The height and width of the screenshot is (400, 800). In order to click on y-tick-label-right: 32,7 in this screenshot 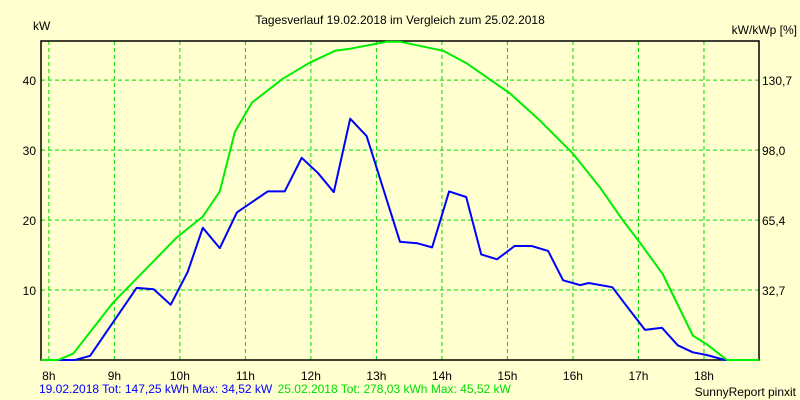, I will do `click(774, 291)`.